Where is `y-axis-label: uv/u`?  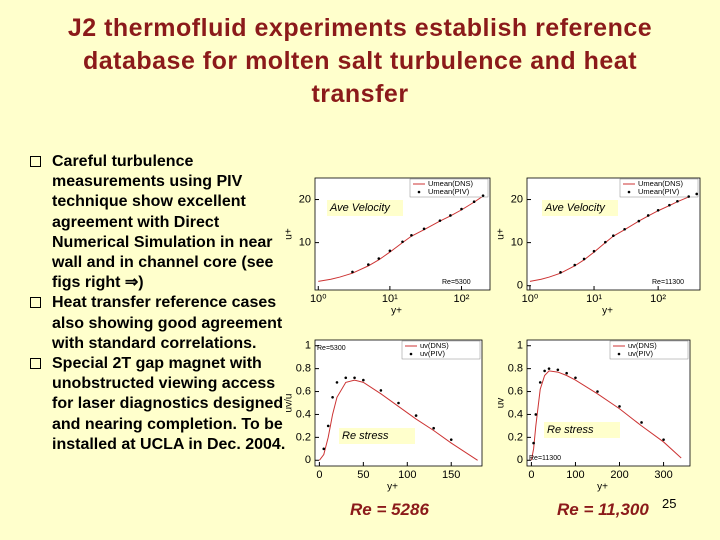
y-axis-label: uv/u is located at coordinates (289, 403).